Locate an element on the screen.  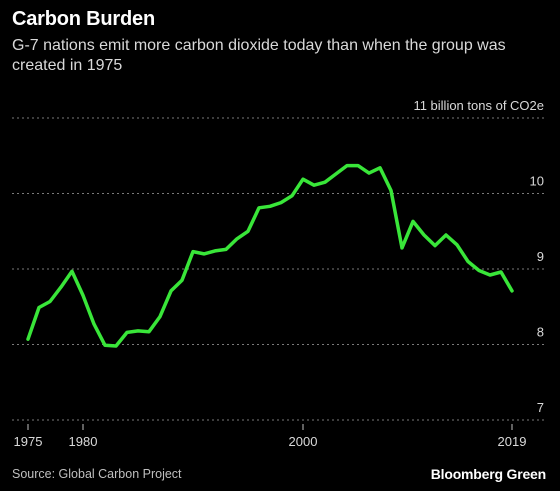
x-tick-label: 2019 is located at coordinates (512, 441).